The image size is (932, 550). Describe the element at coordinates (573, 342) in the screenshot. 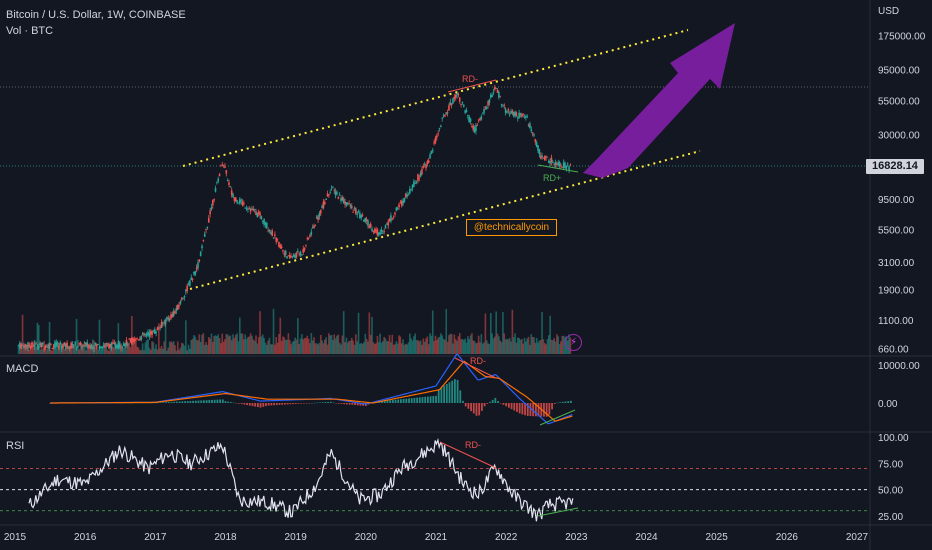

I see `bolt-icon: ⚡` at that location.